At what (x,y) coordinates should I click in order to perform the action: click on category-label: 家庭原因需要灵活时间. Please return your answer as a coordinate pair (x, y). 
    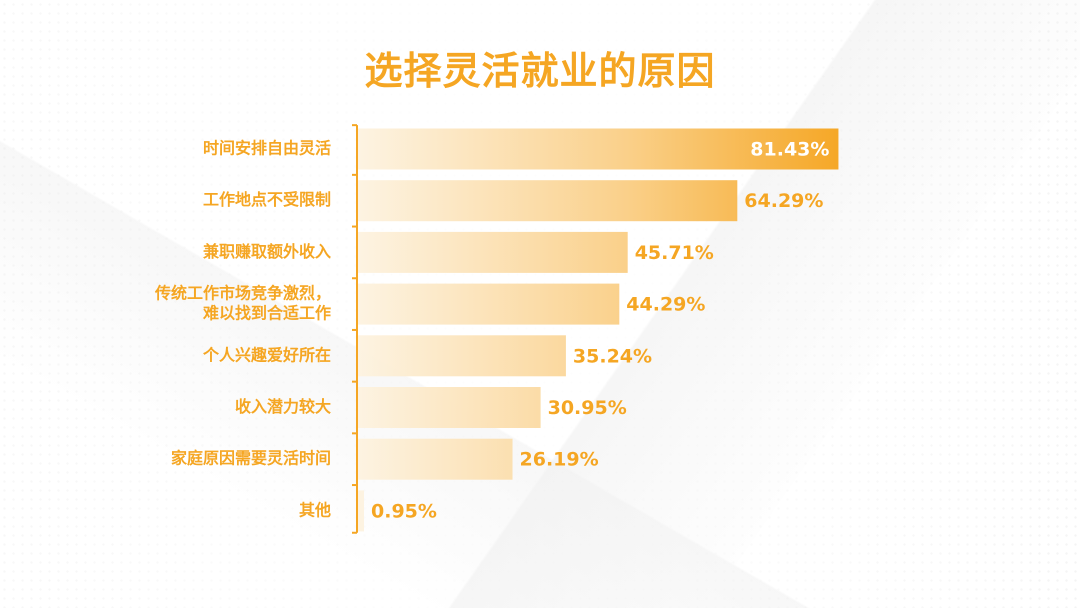
    Looking at the image, I should click on (251, 458).